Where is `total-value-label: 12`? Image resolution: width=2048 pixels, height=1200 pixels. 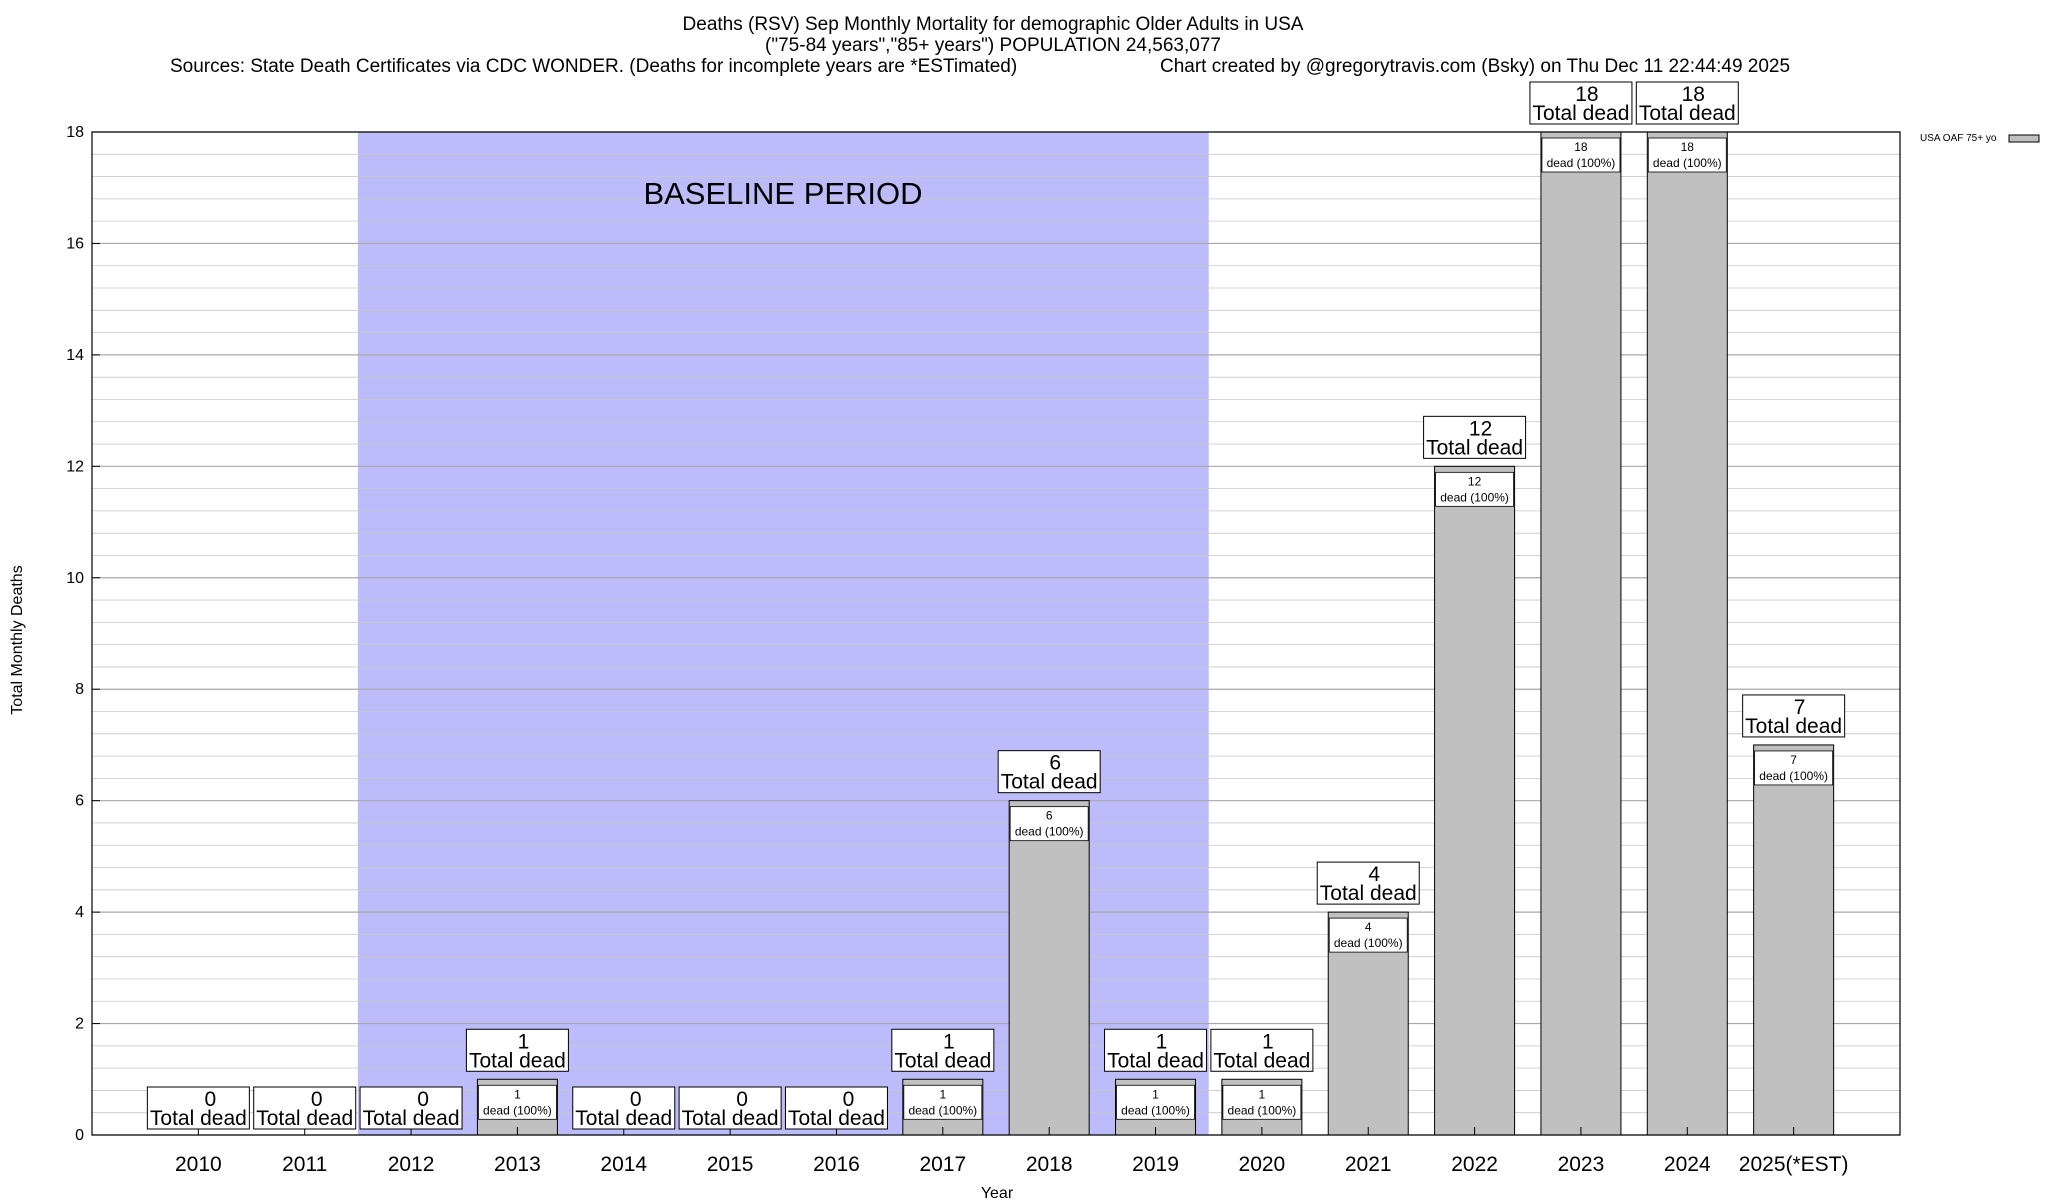
total-value-label: 12 is located at coordinates (1480, 428).